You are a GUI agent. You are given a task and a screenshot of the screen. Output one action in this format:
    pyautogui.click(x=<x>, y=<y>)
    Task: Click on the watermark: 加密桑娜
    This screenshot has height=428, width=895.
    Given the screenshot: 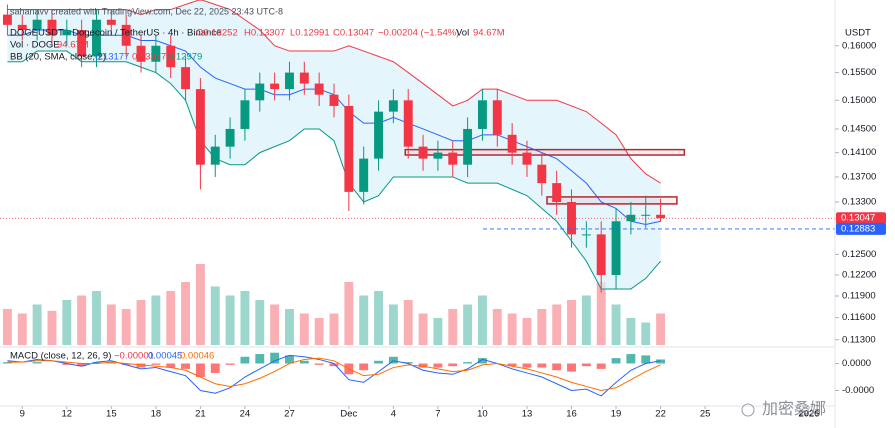 What is the action you would take?
    pyautogui.click(x=794, y=409)
    